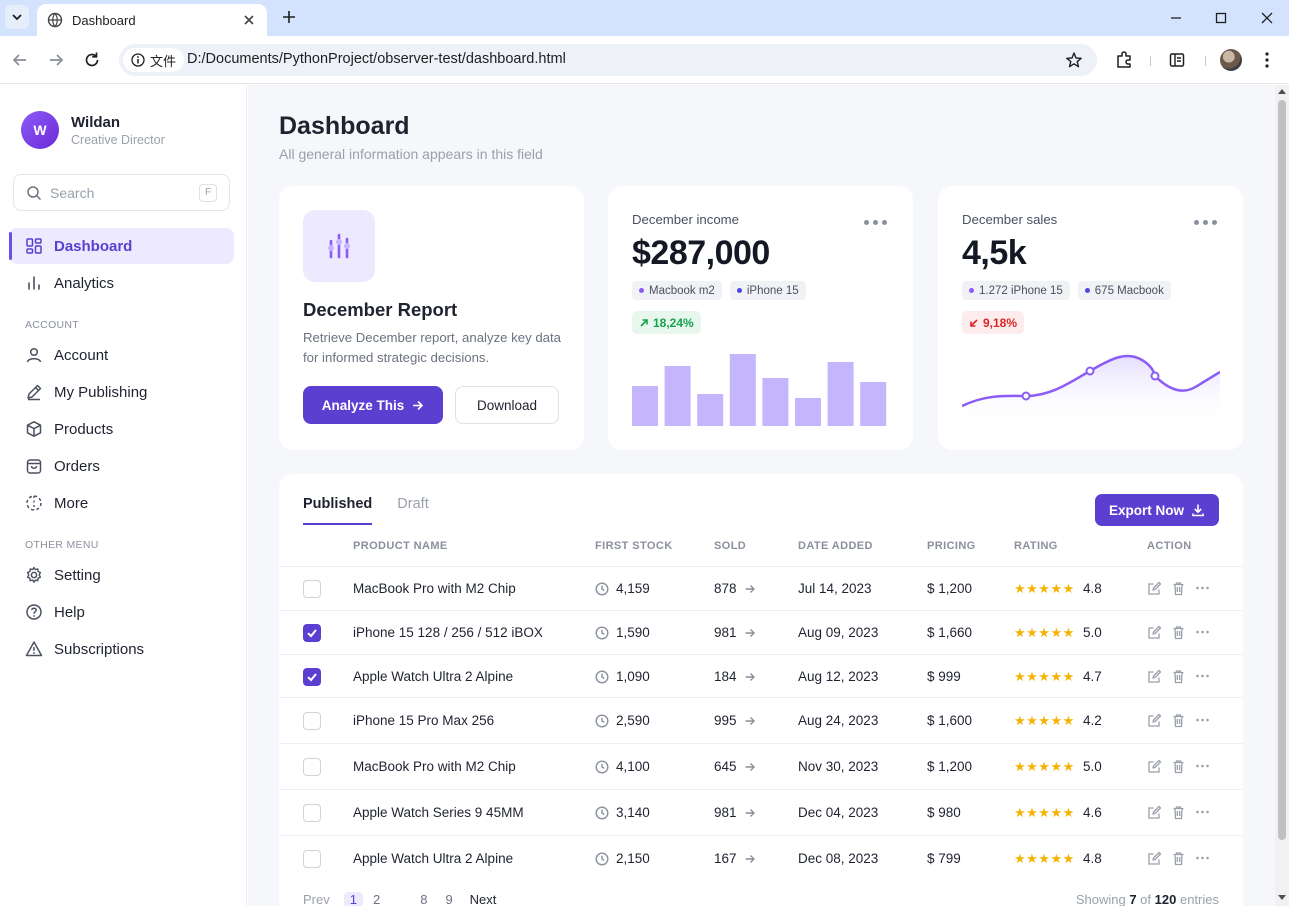 The height and width of the screenshot is (906, 1289). What do you see at coordinates (121, 429) in the screenshot?
I see `sidebar-item-products: Products` at bounding box center [121, 429].